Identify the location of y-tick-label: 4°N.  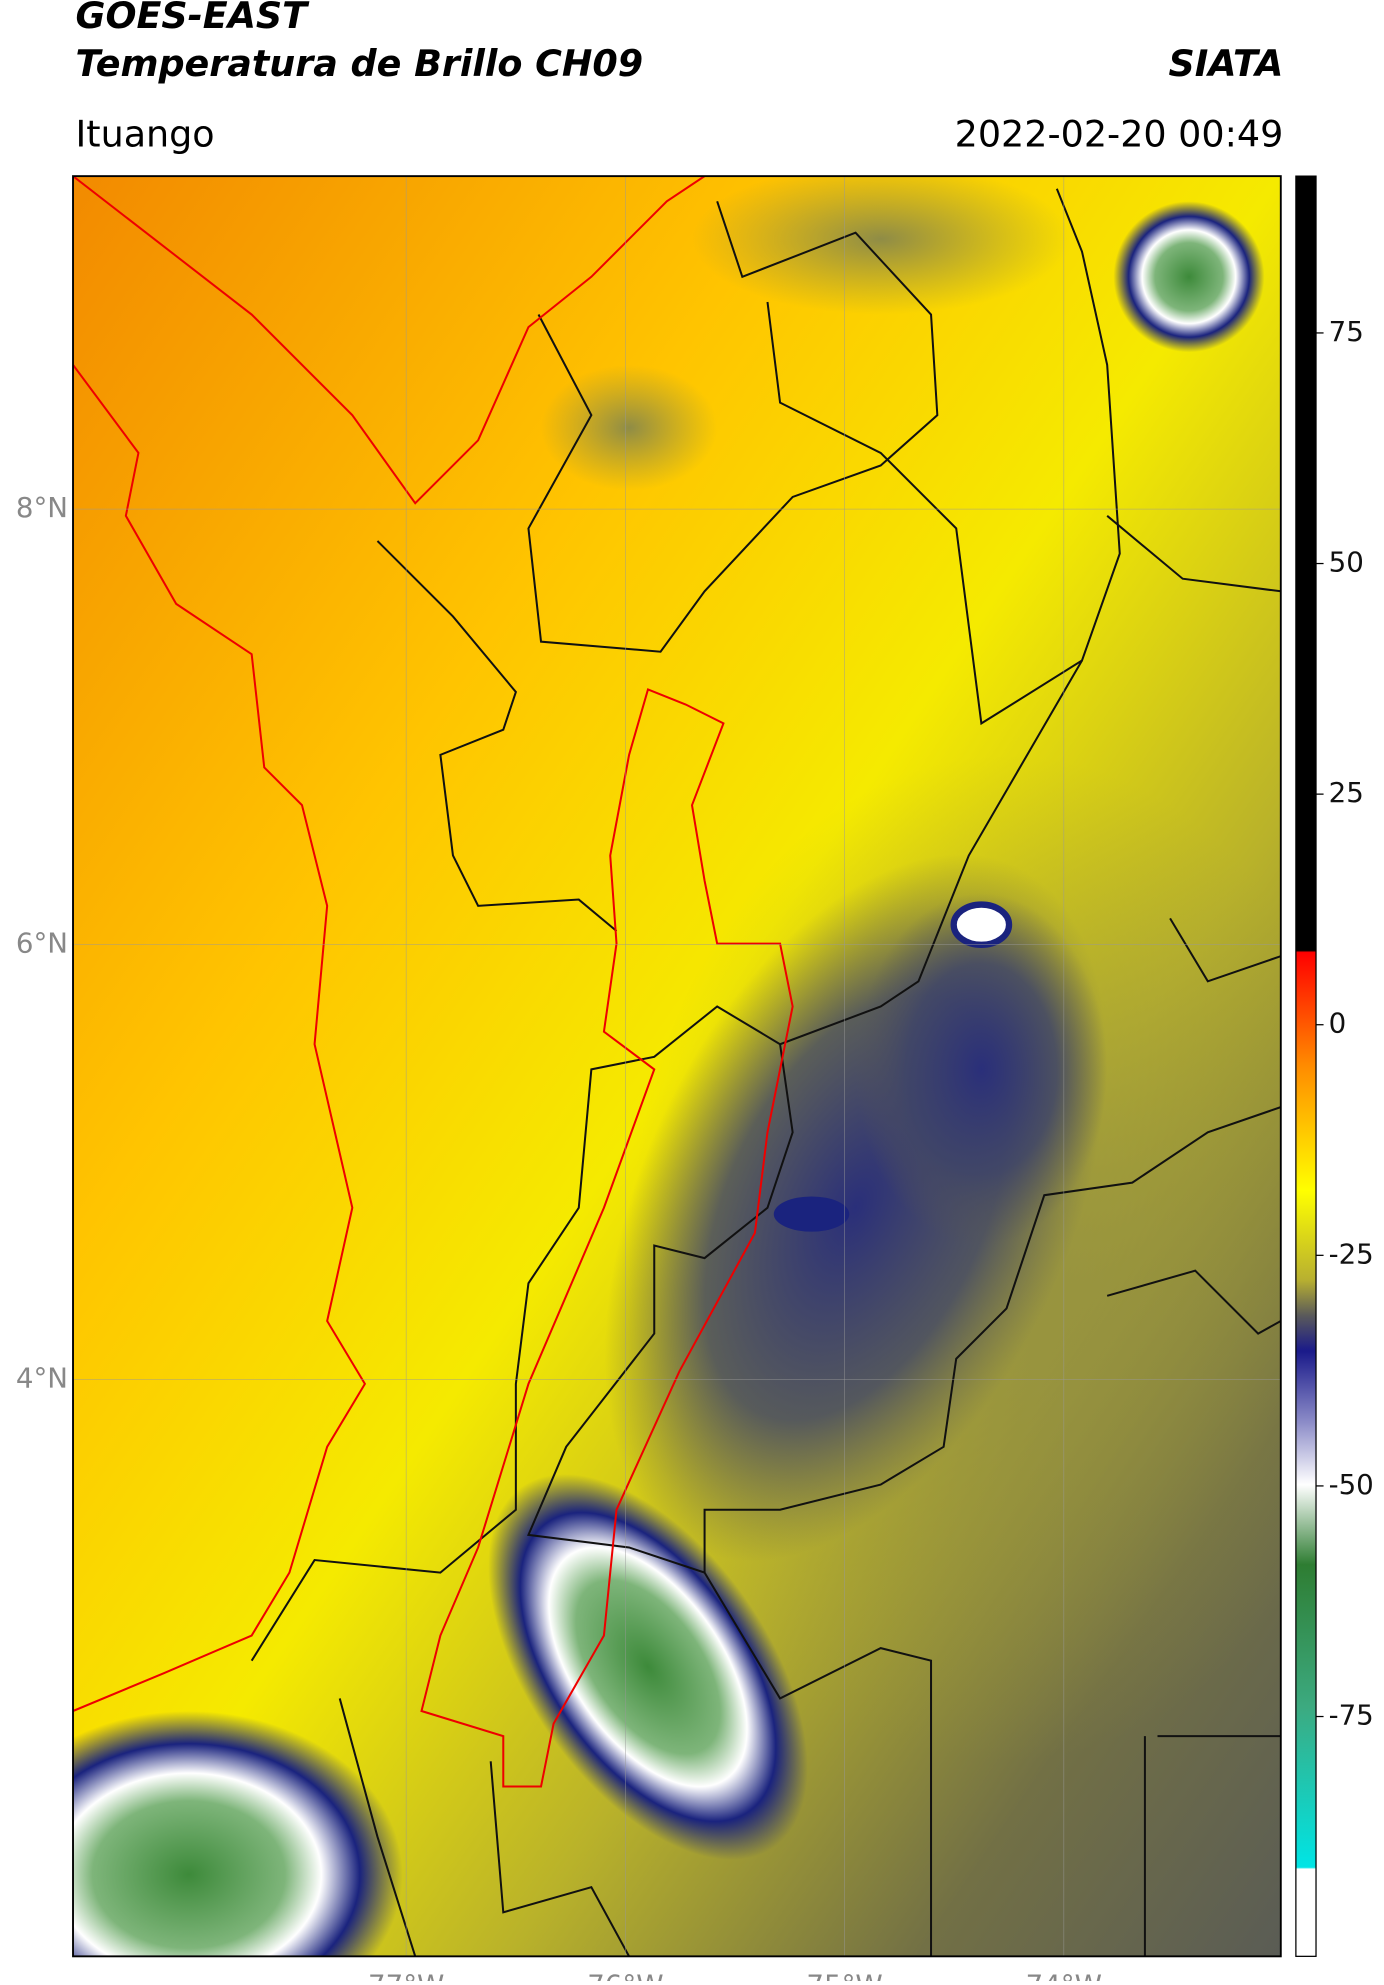
(42, 1378).